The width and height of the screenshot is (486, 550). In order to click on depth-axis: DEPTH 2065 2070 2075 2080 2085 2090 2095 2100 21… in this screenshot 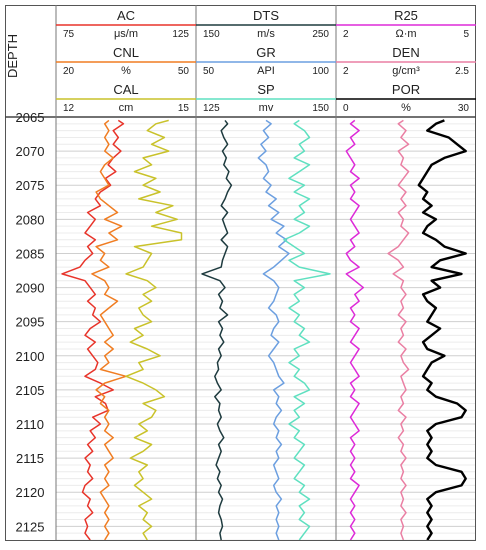, I will do `click(24, 284)`.